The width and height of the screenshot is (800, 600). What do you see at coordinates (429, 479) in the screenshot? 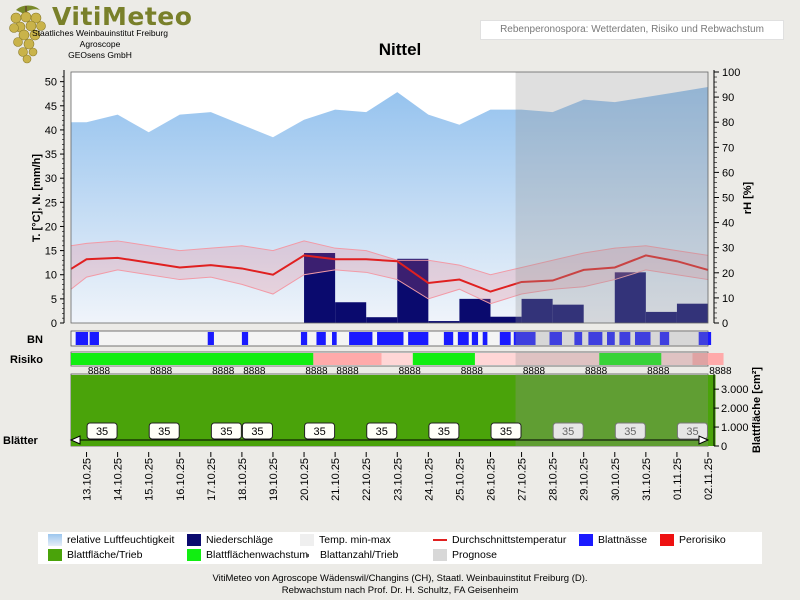
I see `date-tick-label: 24.10.25` at bounding box center [429, 479].